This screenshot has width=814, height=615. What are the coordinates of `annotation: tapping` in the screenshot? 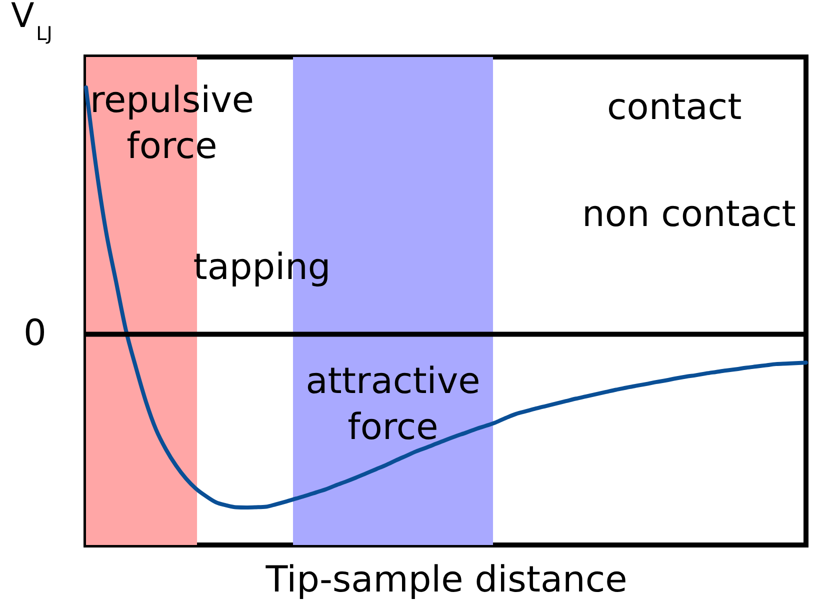 It's located at (262, 267).